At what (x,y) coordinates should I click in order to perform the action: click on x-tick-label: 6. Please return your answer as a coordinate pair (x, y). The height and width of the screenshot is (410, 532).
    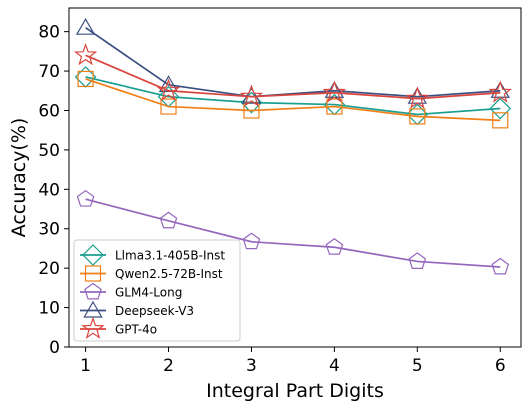
    Looking at the image, I should click on (500, 366).